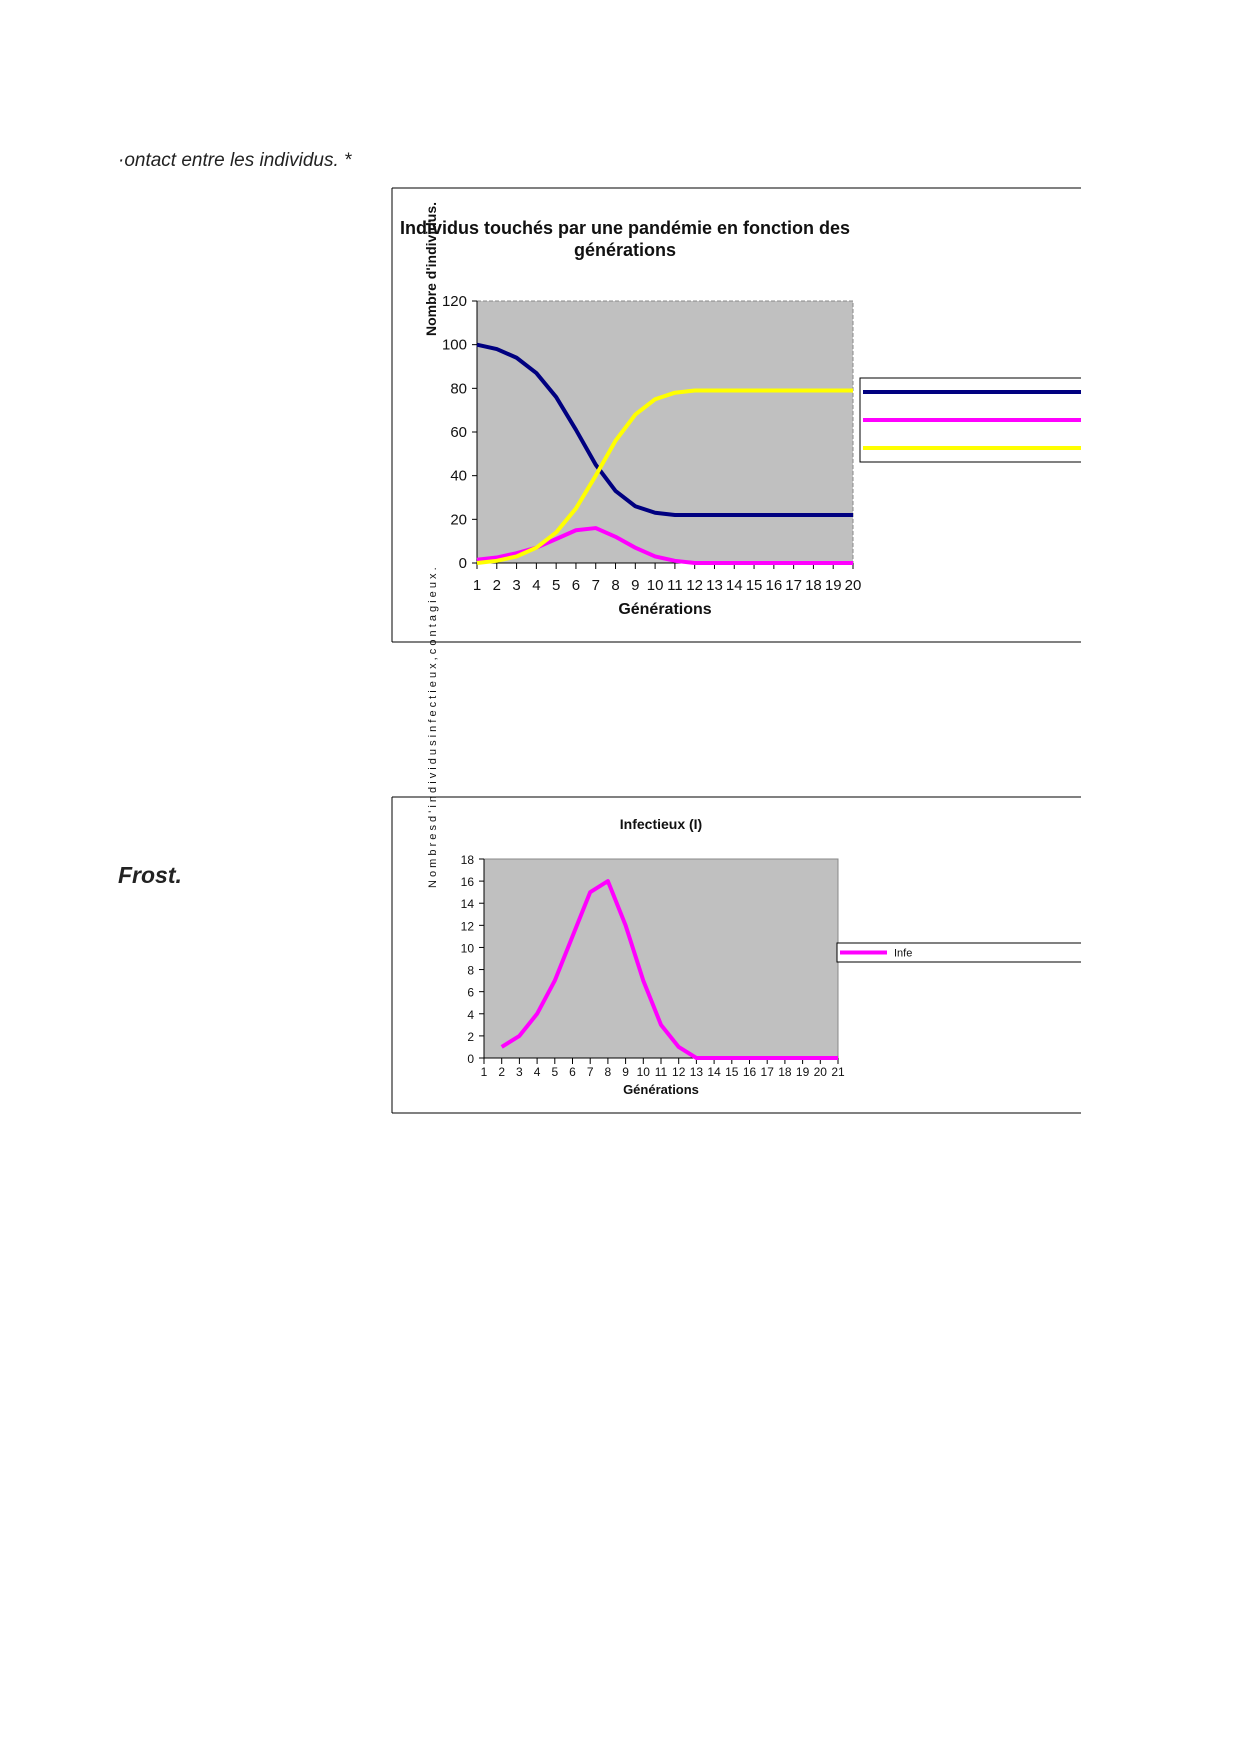 This screenshot has width=1241, height=1754. What do you see at coordinates (903, 954) in the screenshot?
I see `legend-label: Infe` at bounding box center [903, 954].